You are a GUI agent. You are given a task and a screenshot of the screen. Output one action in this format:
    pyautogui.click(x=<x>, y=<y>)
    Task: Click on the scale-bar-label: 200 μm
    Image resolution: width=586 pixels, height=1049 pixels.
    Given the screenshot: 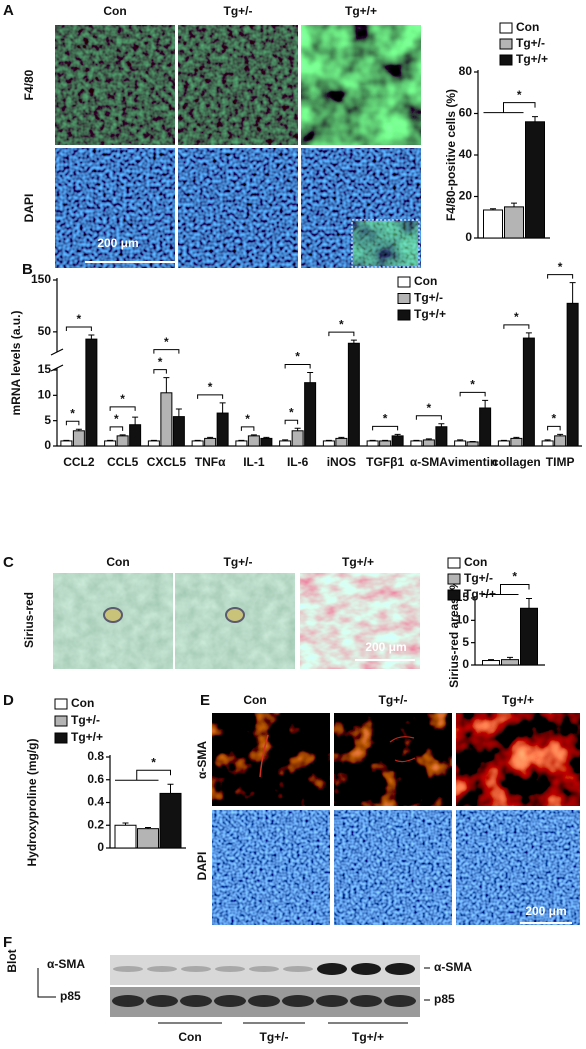 What is the action you would take?
    pyautogui.click(x=117, y=243)
    